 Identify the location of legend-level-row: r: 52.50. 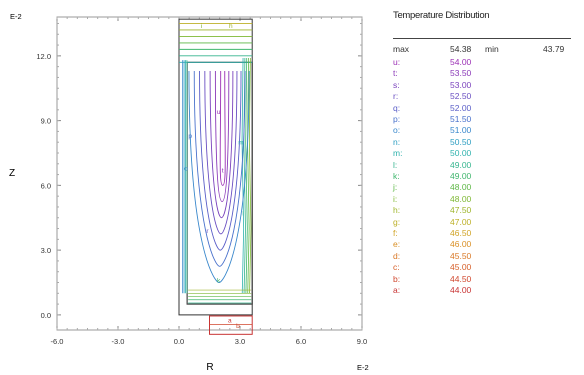
(453, 96).